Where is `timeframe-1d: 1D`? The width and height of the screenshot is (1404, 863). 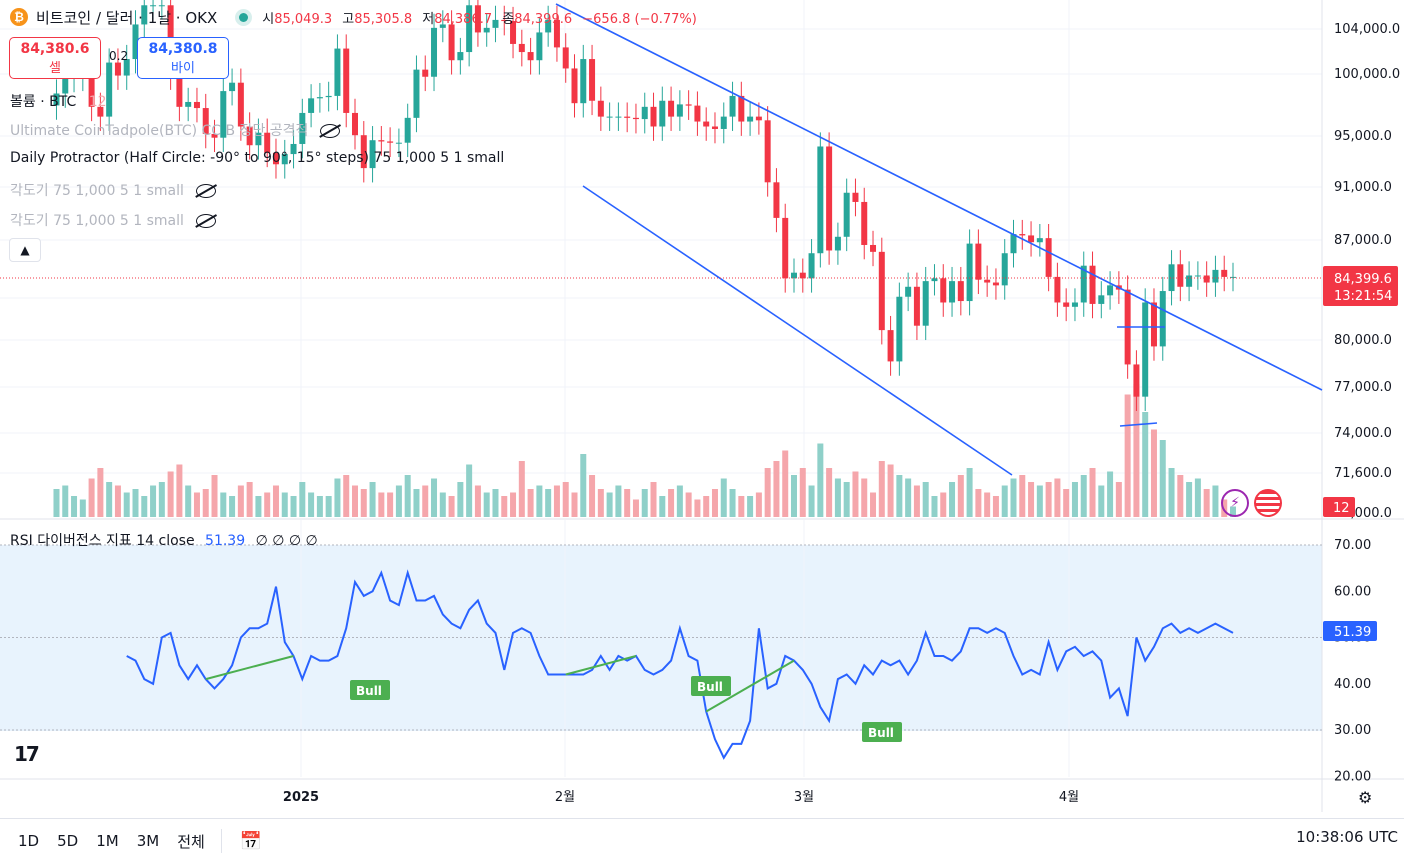 timeframe-1d: 1D is located at coordinates (29, 841).